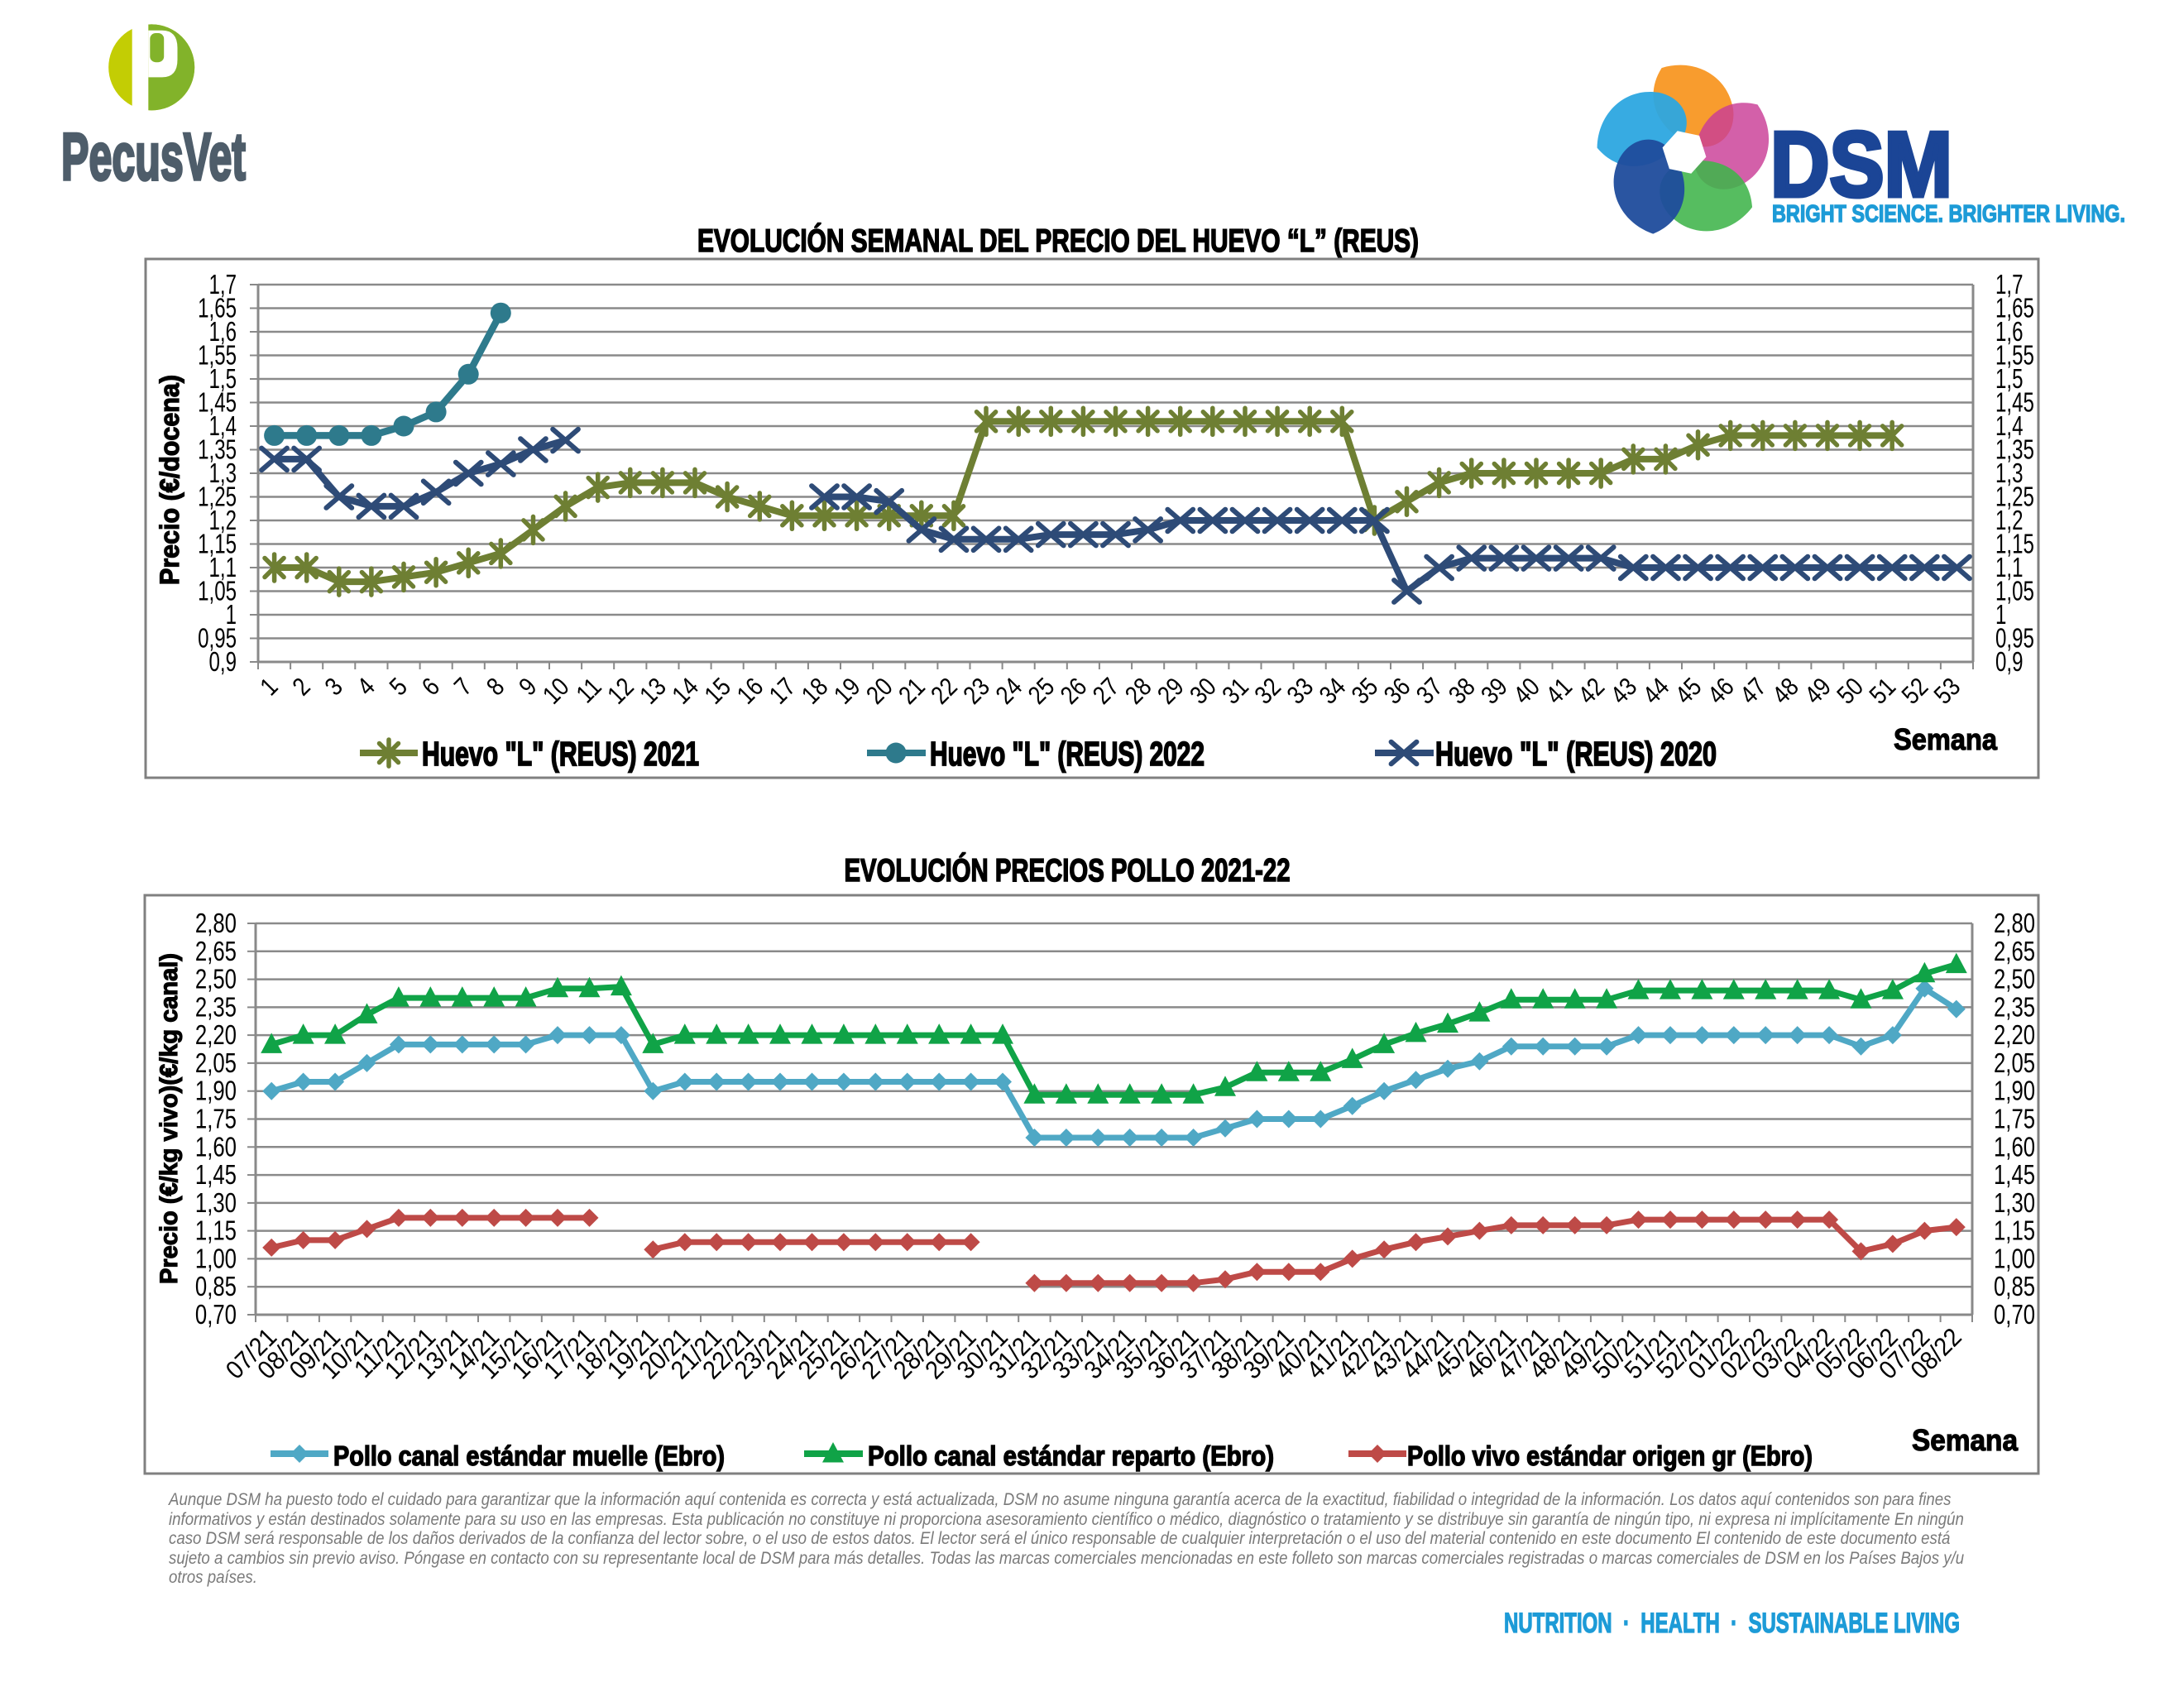 The image size is (2184, 1692). What do you see at coordinates (169, 1118) in the screenshot?
I see `svg-text: Precio (€/kg vivo)(€/kg canal)` at bounding box center [169, 1118].